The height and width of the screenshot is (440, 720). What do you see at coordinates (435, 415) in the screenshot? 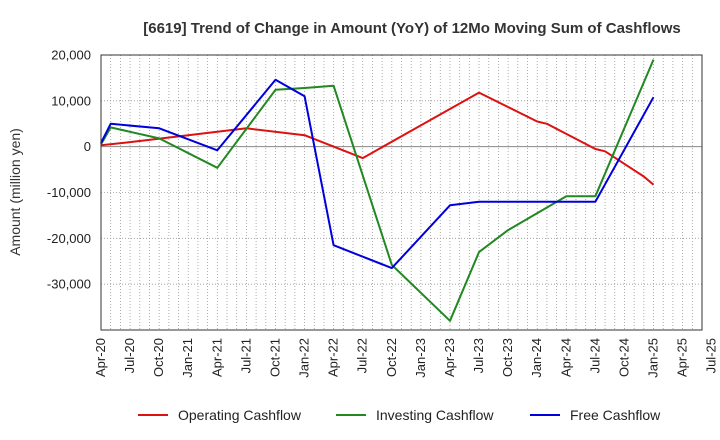
I see `legend-label: Investing Cashflow` at bounding box center [435, 415].